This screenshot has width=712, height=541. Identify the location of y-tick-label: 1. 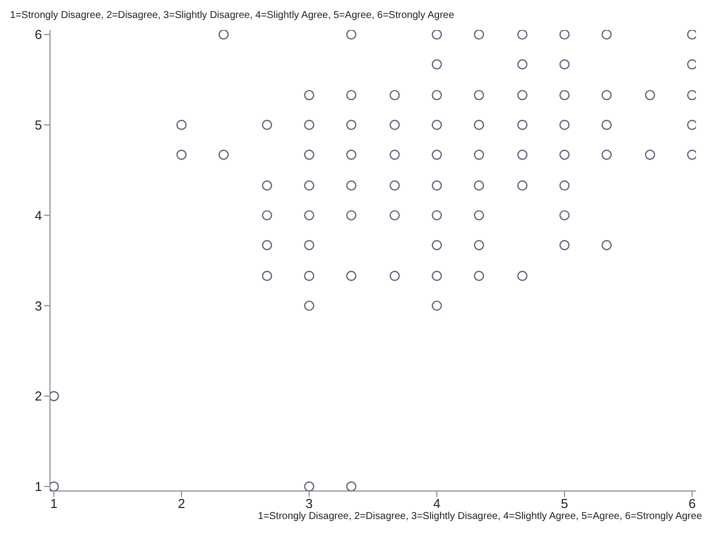
(38, 486).